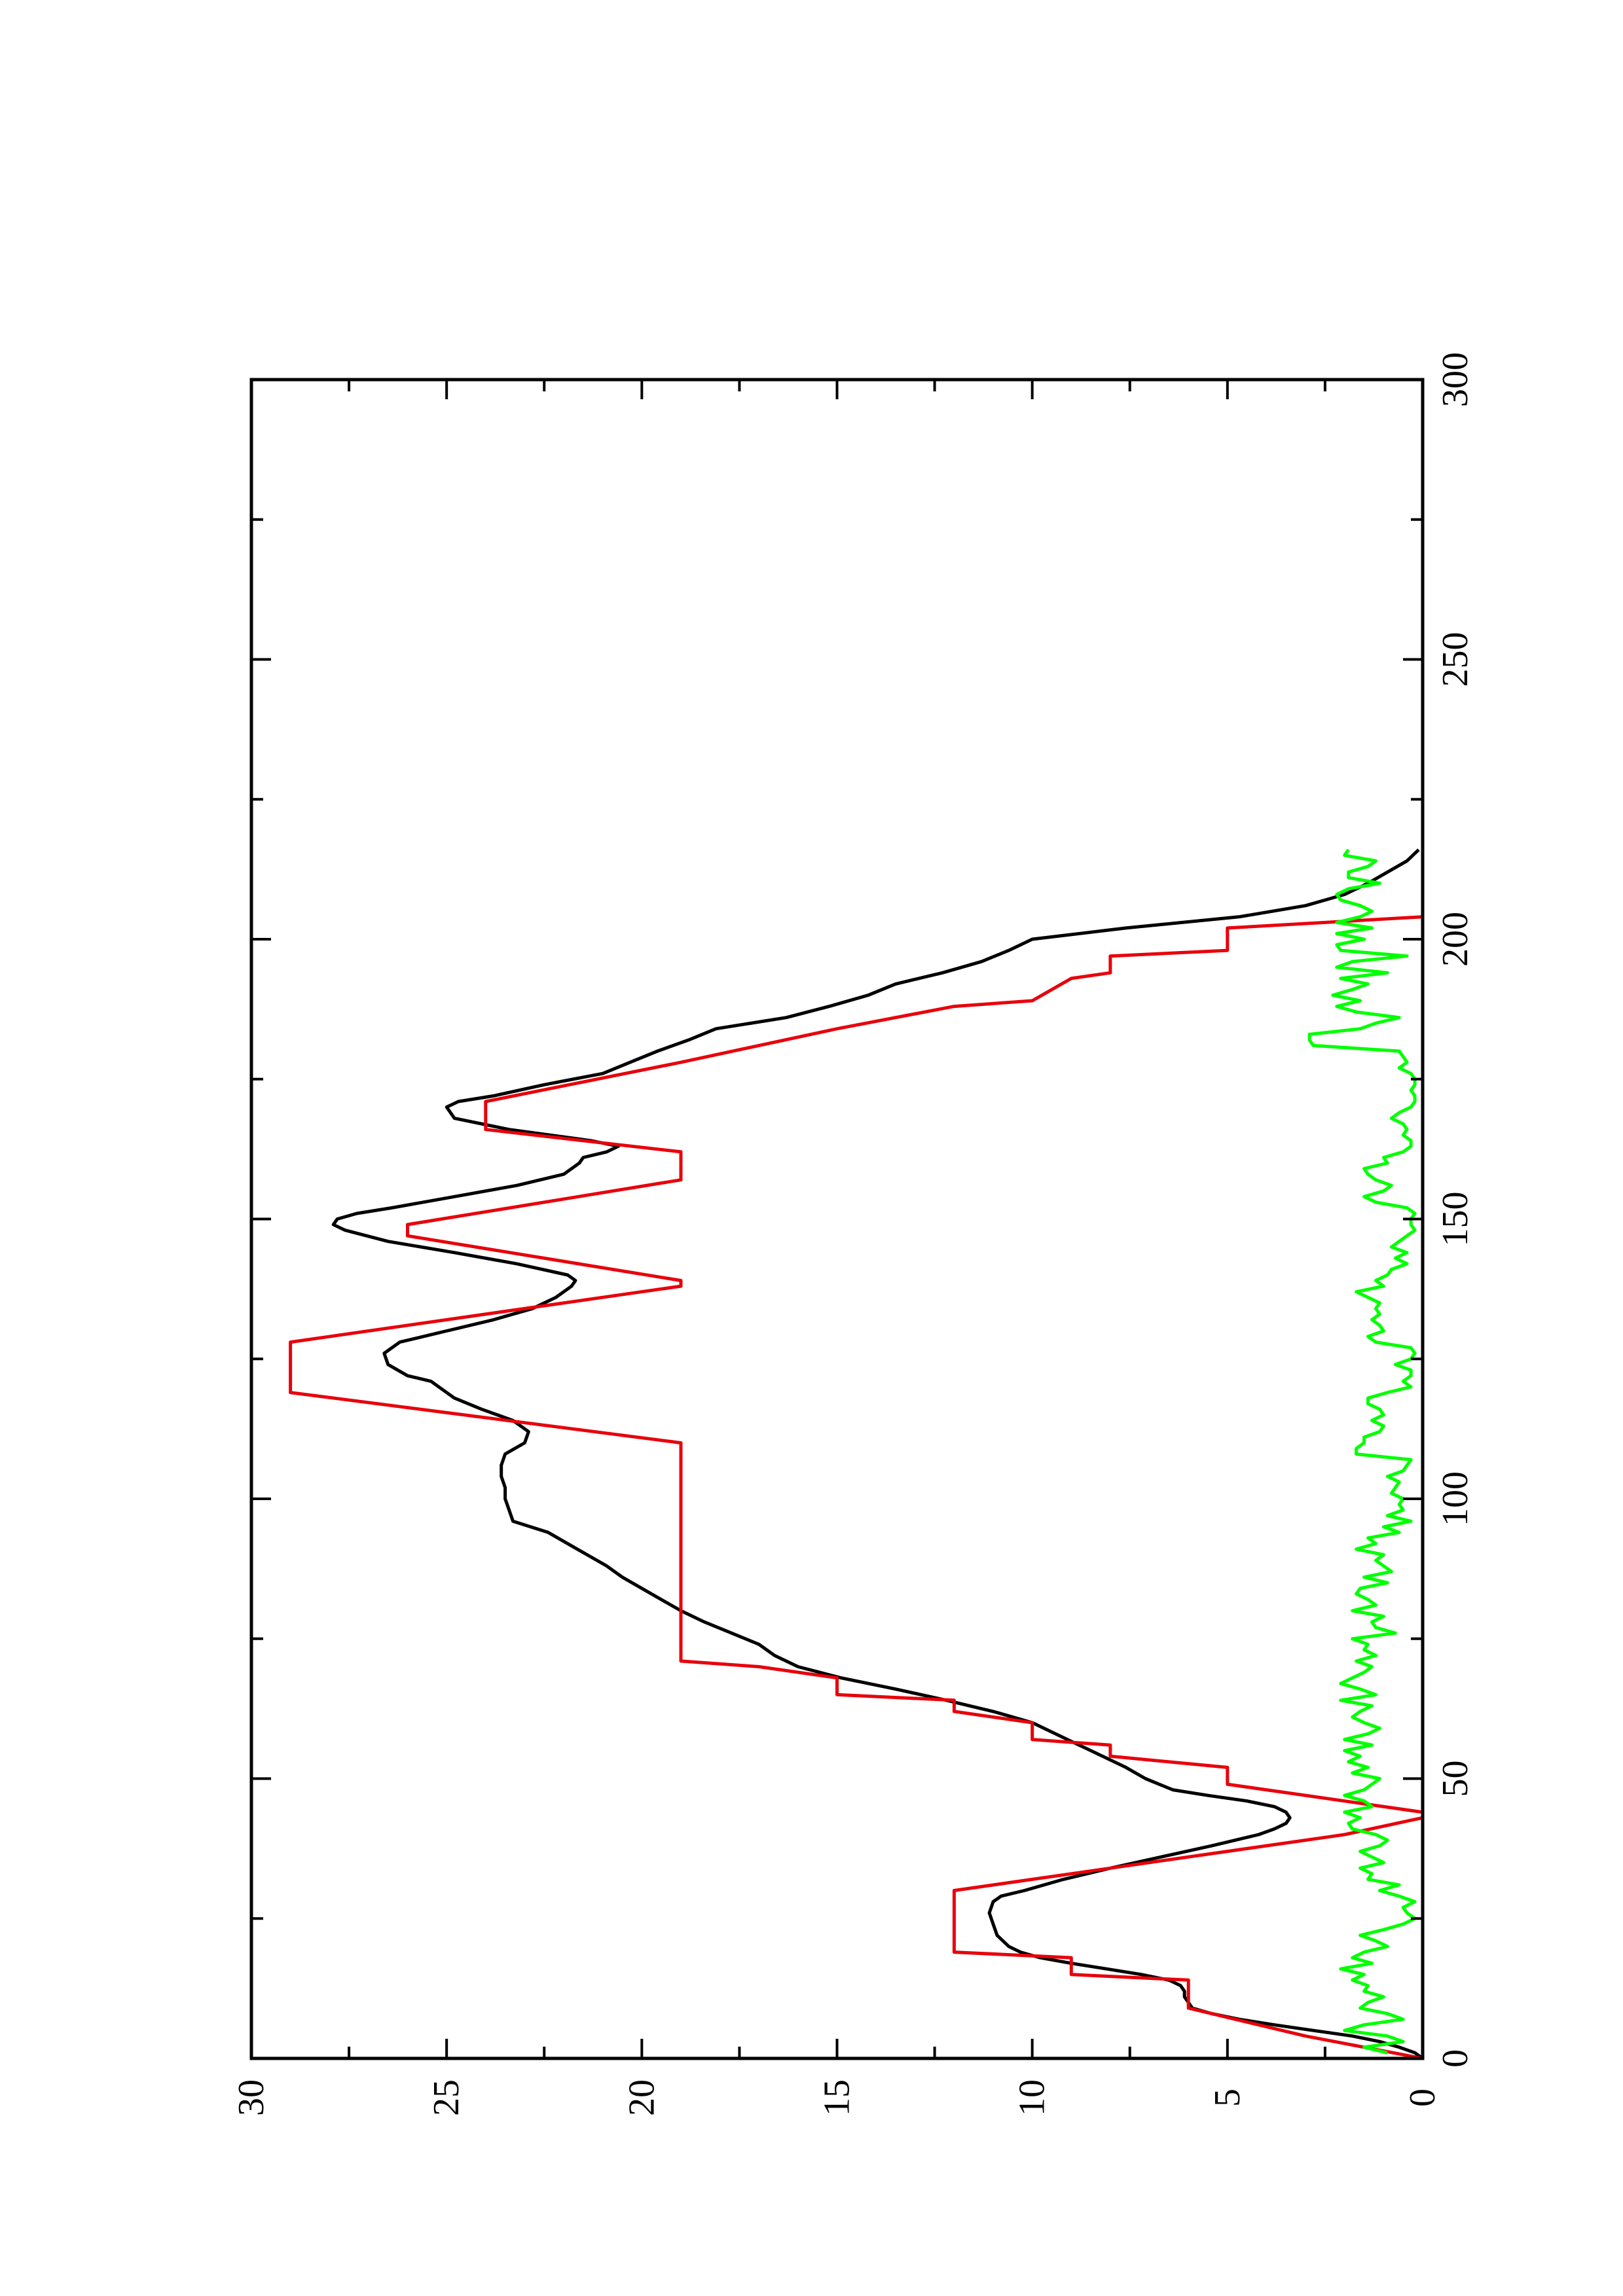 Image resolution: width=1623 pixels, height=2296 pixels. What do you see at coordinates (1227, 2098) in the screenshot?
I see `y-tick-label: 5` at bounding box center [1227, 2098].